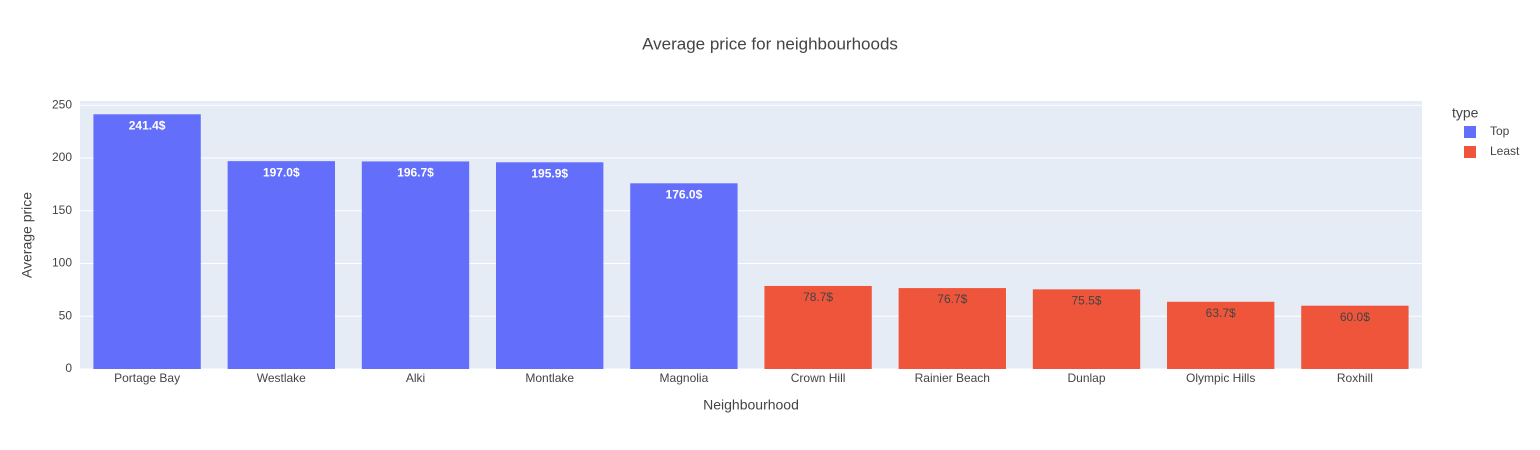 Image resolution: width=1540 pixels, height=450 pixels. What do you see at coordinates (62, 263) in the screenshot?
I see `y-tick-label: 100` at bounding box center [62, 263].